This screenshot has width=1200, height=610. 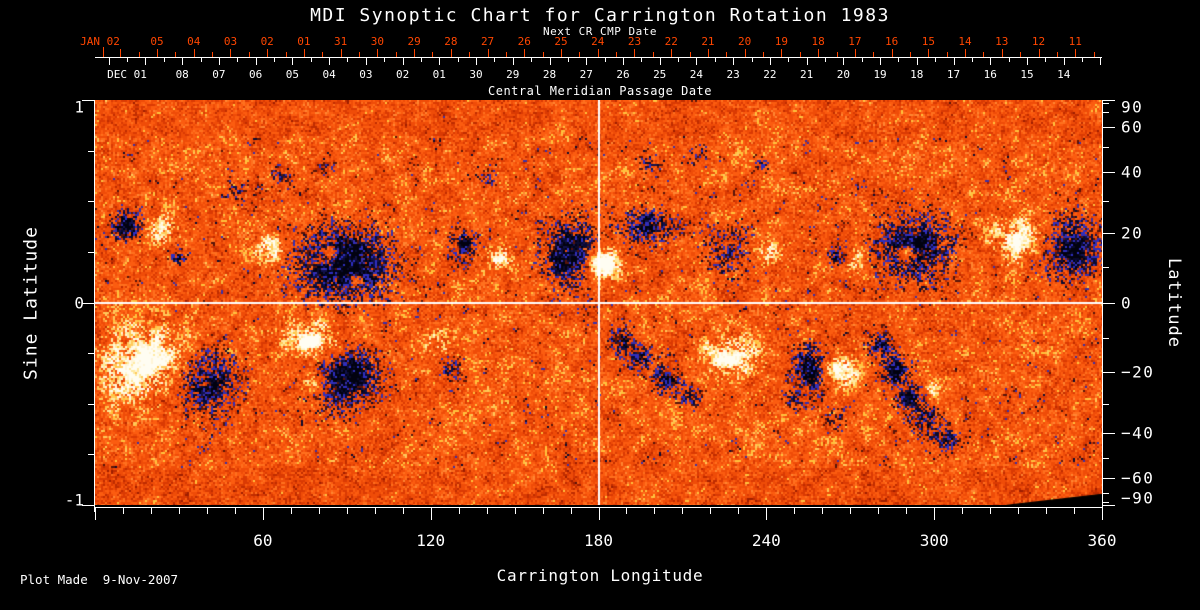 What do you see at coordinates (733, 74) in the screenshot?
I see `cmp-day-label: 23` at bounding box center [733, 74].